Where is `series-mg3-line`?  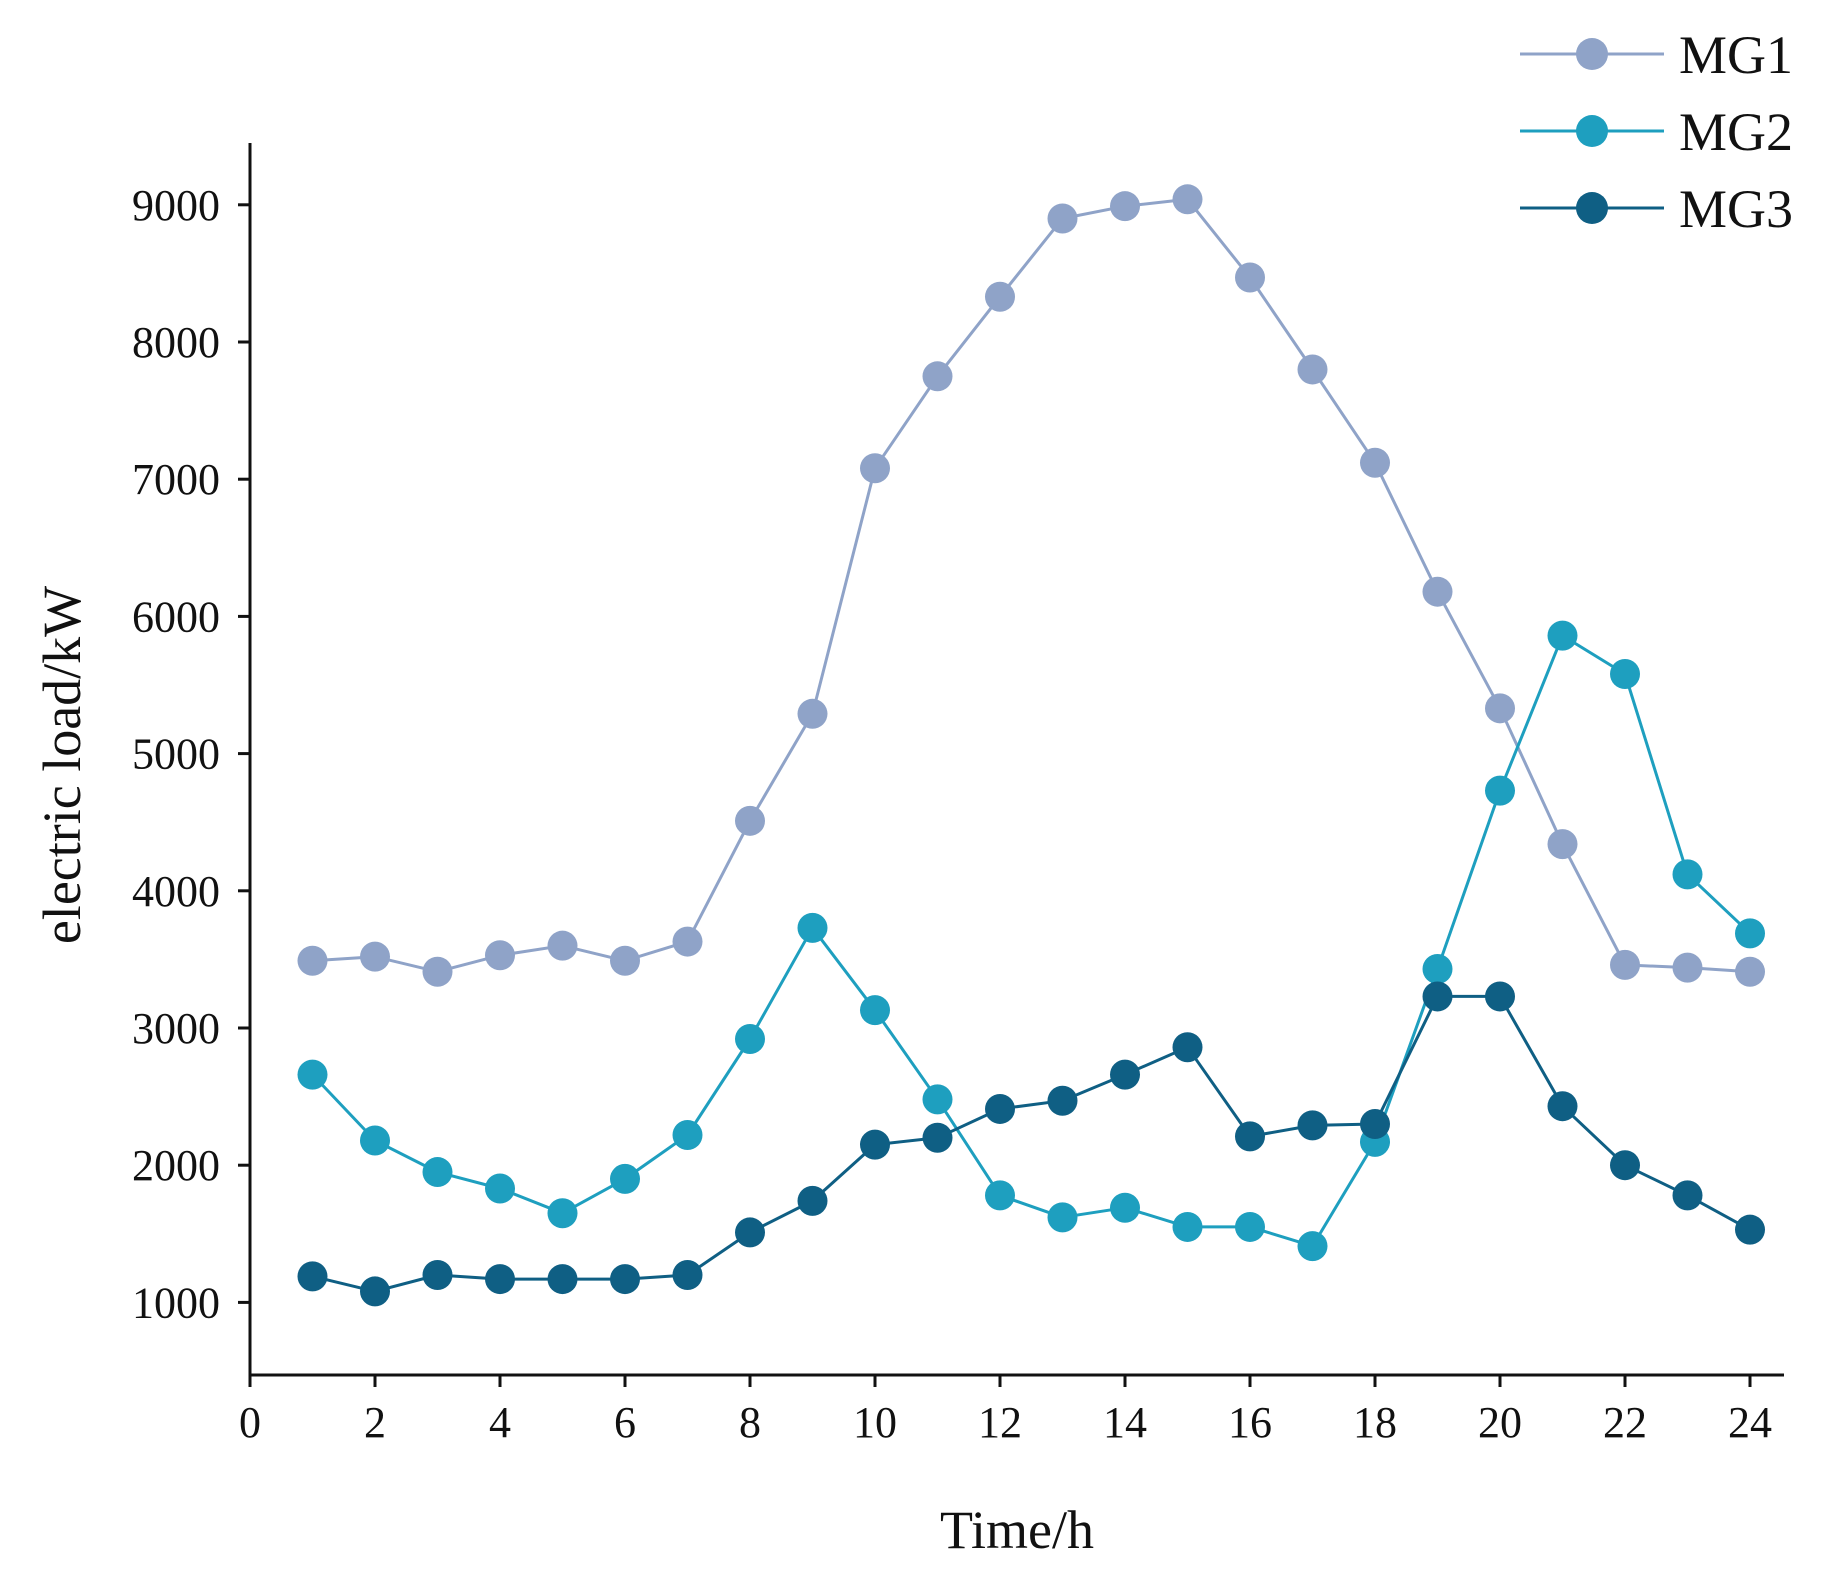 series-mg3-line is located at coordinates (1031, 1143).